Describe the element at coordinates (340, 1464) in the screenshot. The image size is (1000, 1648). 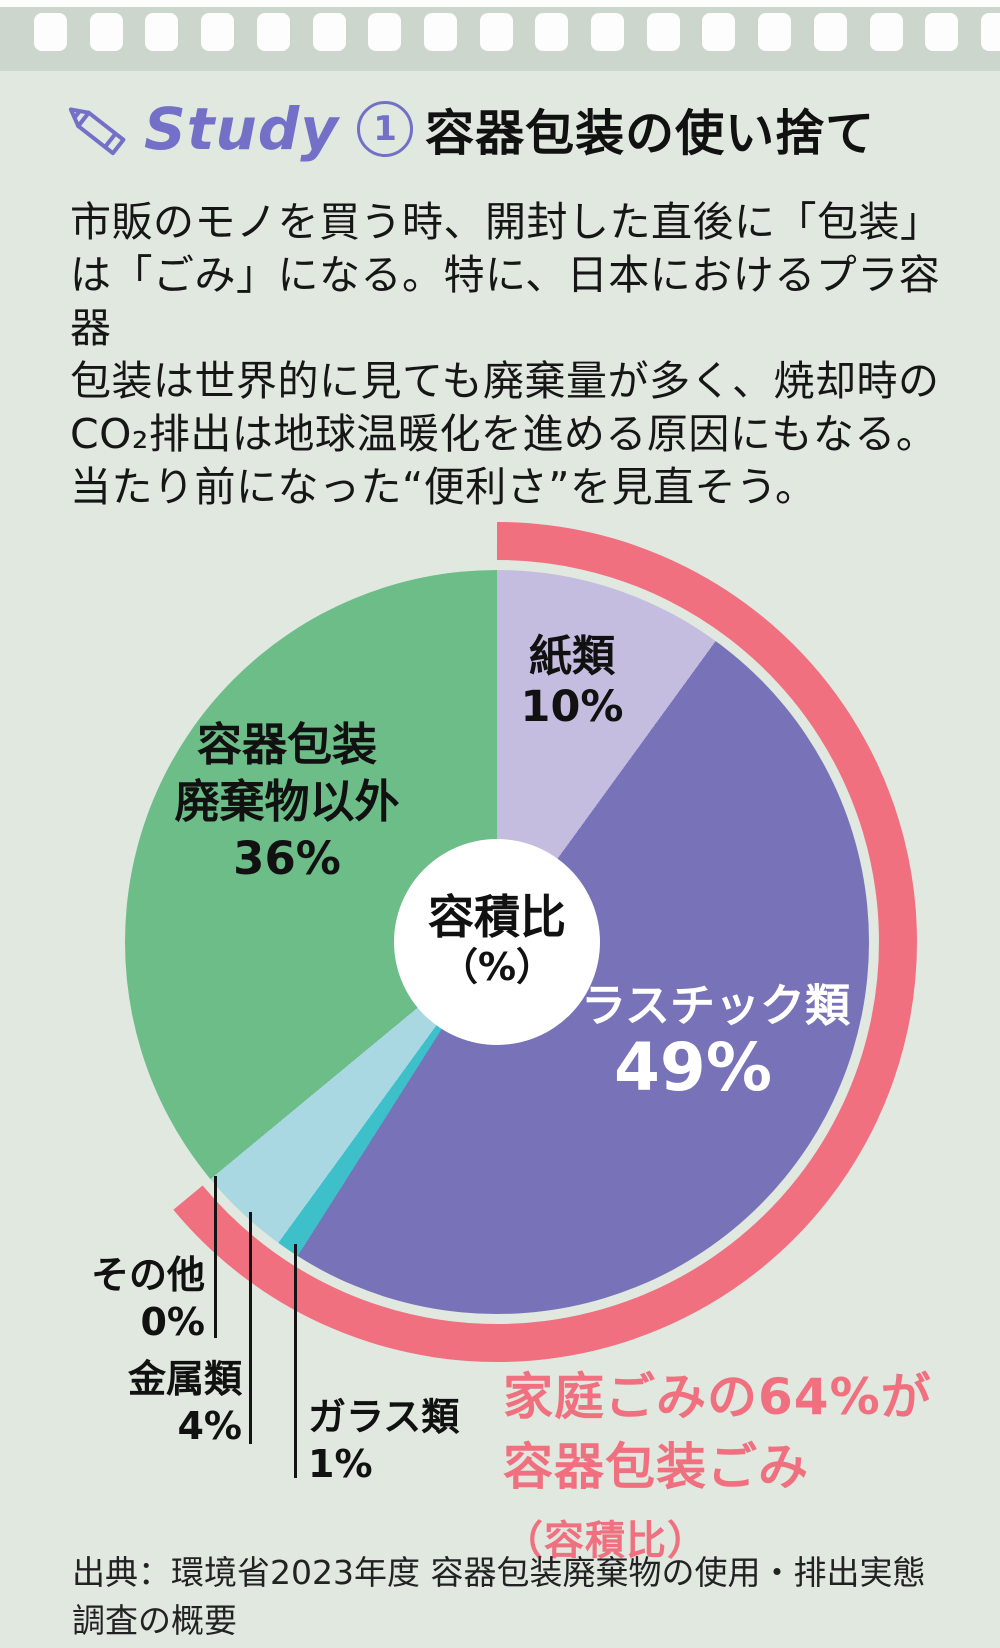
I see `slice-label-glass-pct: 1%` at that location.